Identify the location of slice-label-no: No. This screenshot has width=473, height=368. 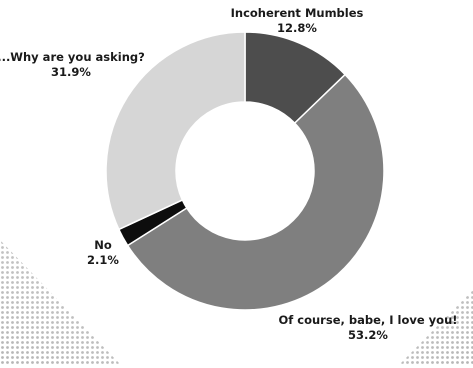
(103, 245).